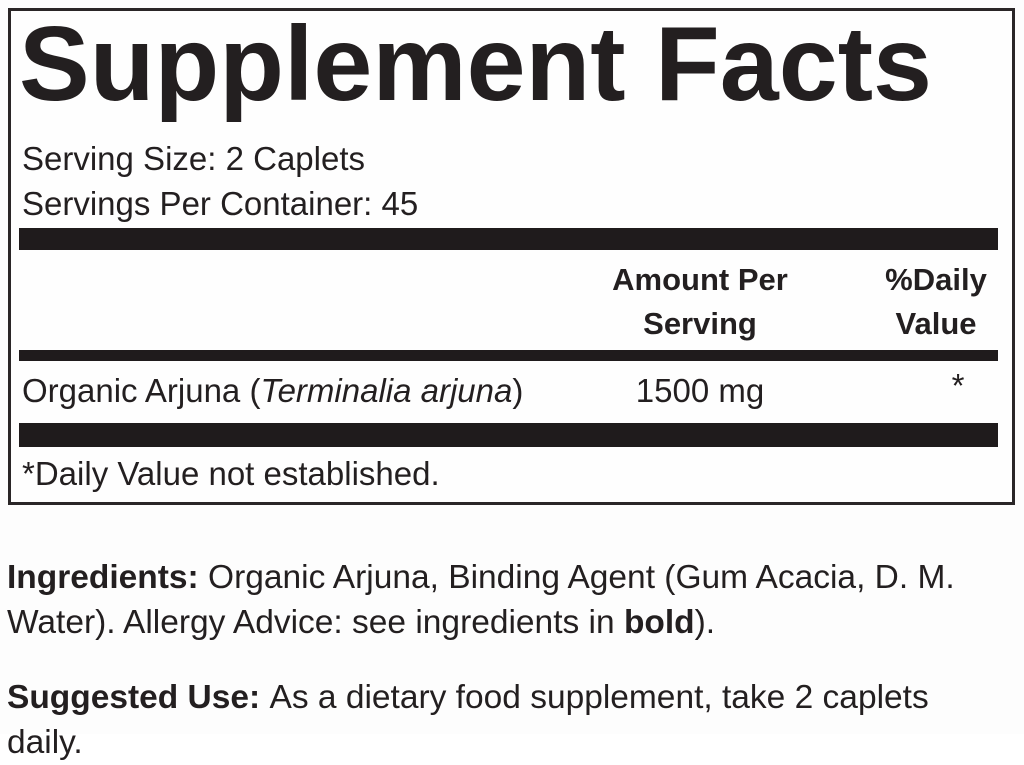  I want to click on serving-size-line: Serving Size: 2 Caplets, so click(194, 158).